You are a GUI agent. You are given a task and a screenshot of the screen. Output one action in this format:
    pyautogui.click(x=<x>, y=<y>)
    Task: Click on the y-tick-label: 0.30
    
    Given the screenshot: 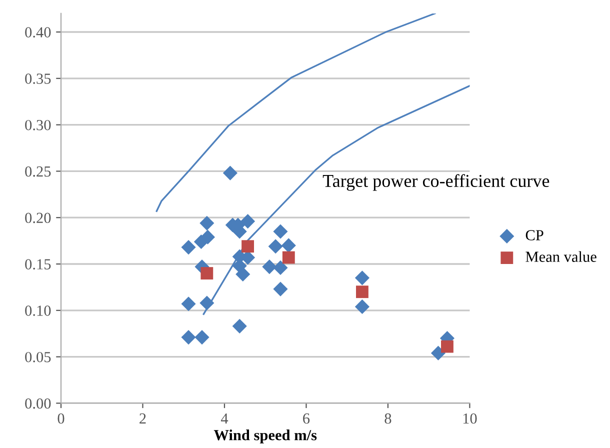 What is the action you would take?
    pyautogui.click(x=38, y=125)
    